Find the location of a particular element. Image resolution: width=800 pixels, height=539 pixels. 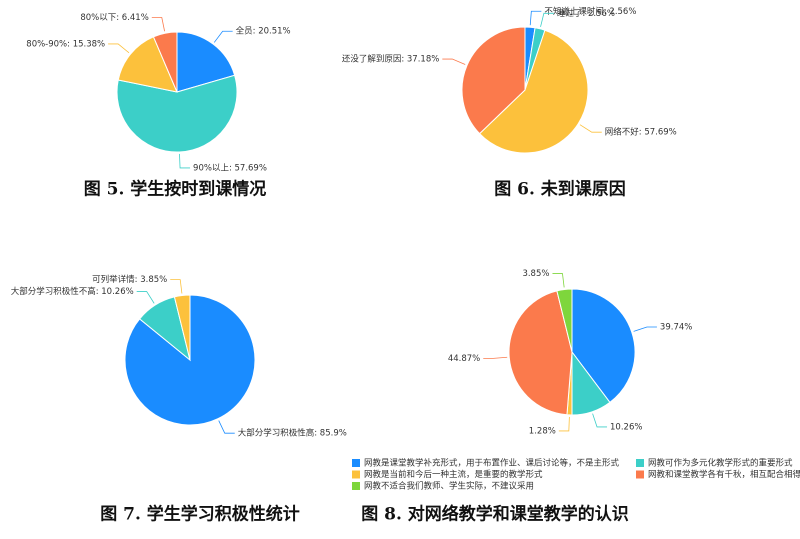

slice-label: 3.85% is located at coordinates (535, 274).